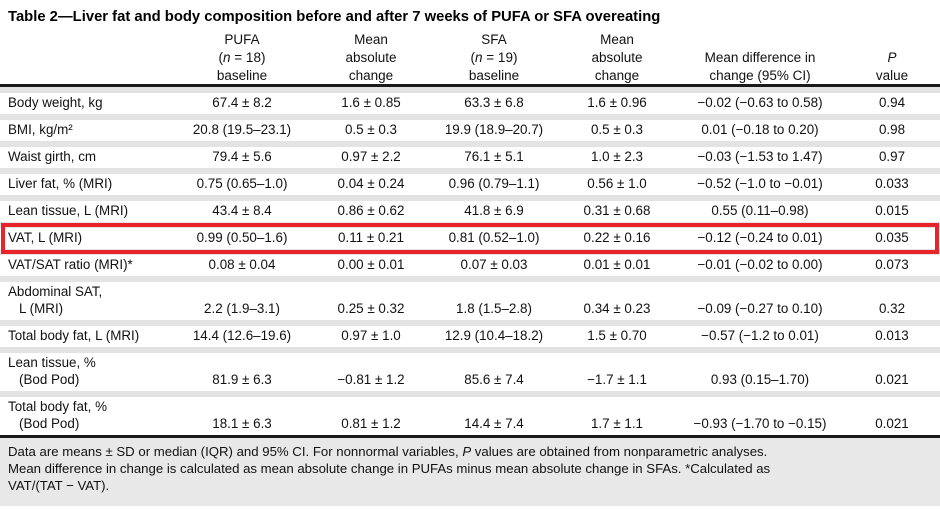 The image size is (940, 509). What do you see at coordinates (494, 100) in the screenshot?
I see `cell-sfa-baseline: 63.3 ± 6.8` at bounding box center [494, 100].